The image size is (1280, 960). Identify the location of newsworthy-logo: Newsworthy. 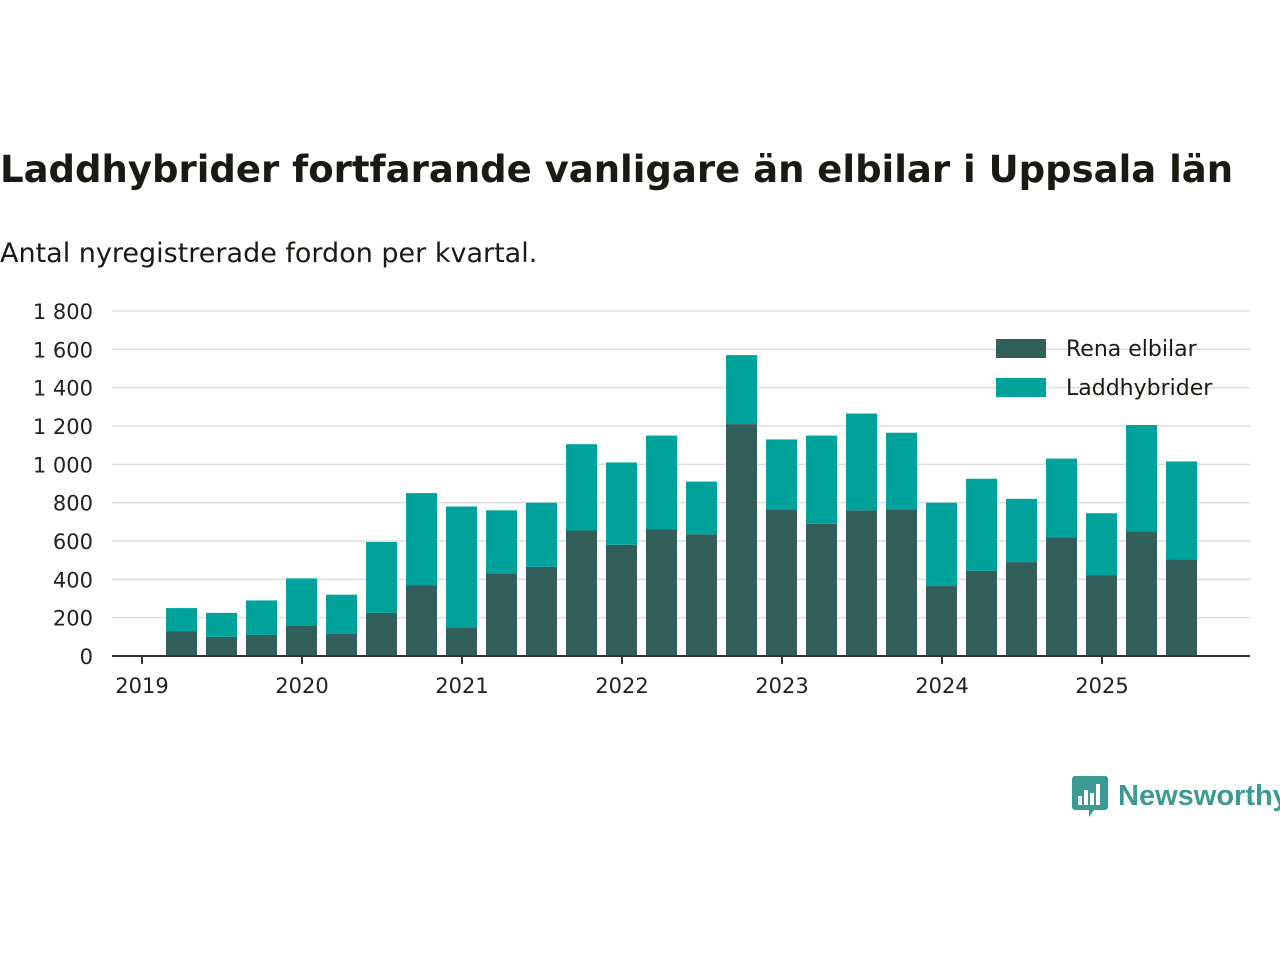
(1176, 796).